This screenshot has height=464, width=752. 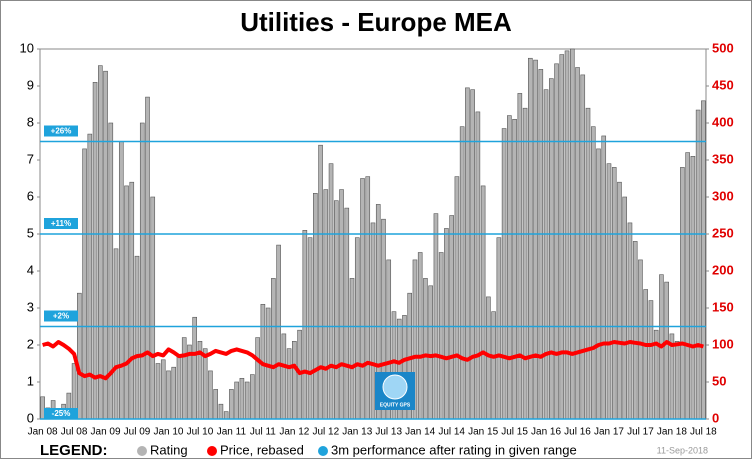 I want to click on logo: EQUITY GPS, so click(x=395, y=391).